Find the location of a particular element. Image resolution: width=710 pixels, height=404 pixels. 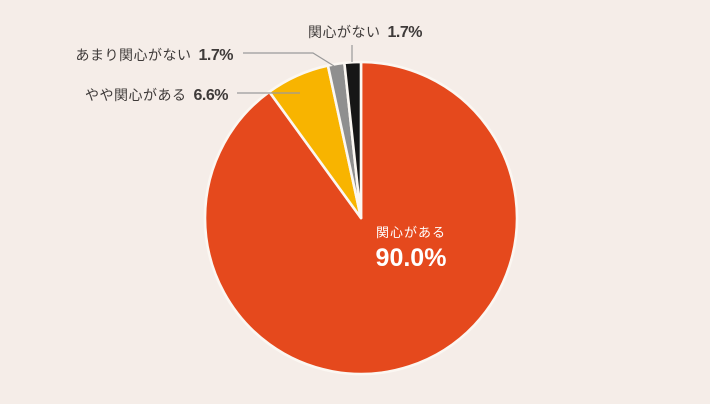

label-somewhat: やや関心がある 6.6% is located at coordinates (156, 95).